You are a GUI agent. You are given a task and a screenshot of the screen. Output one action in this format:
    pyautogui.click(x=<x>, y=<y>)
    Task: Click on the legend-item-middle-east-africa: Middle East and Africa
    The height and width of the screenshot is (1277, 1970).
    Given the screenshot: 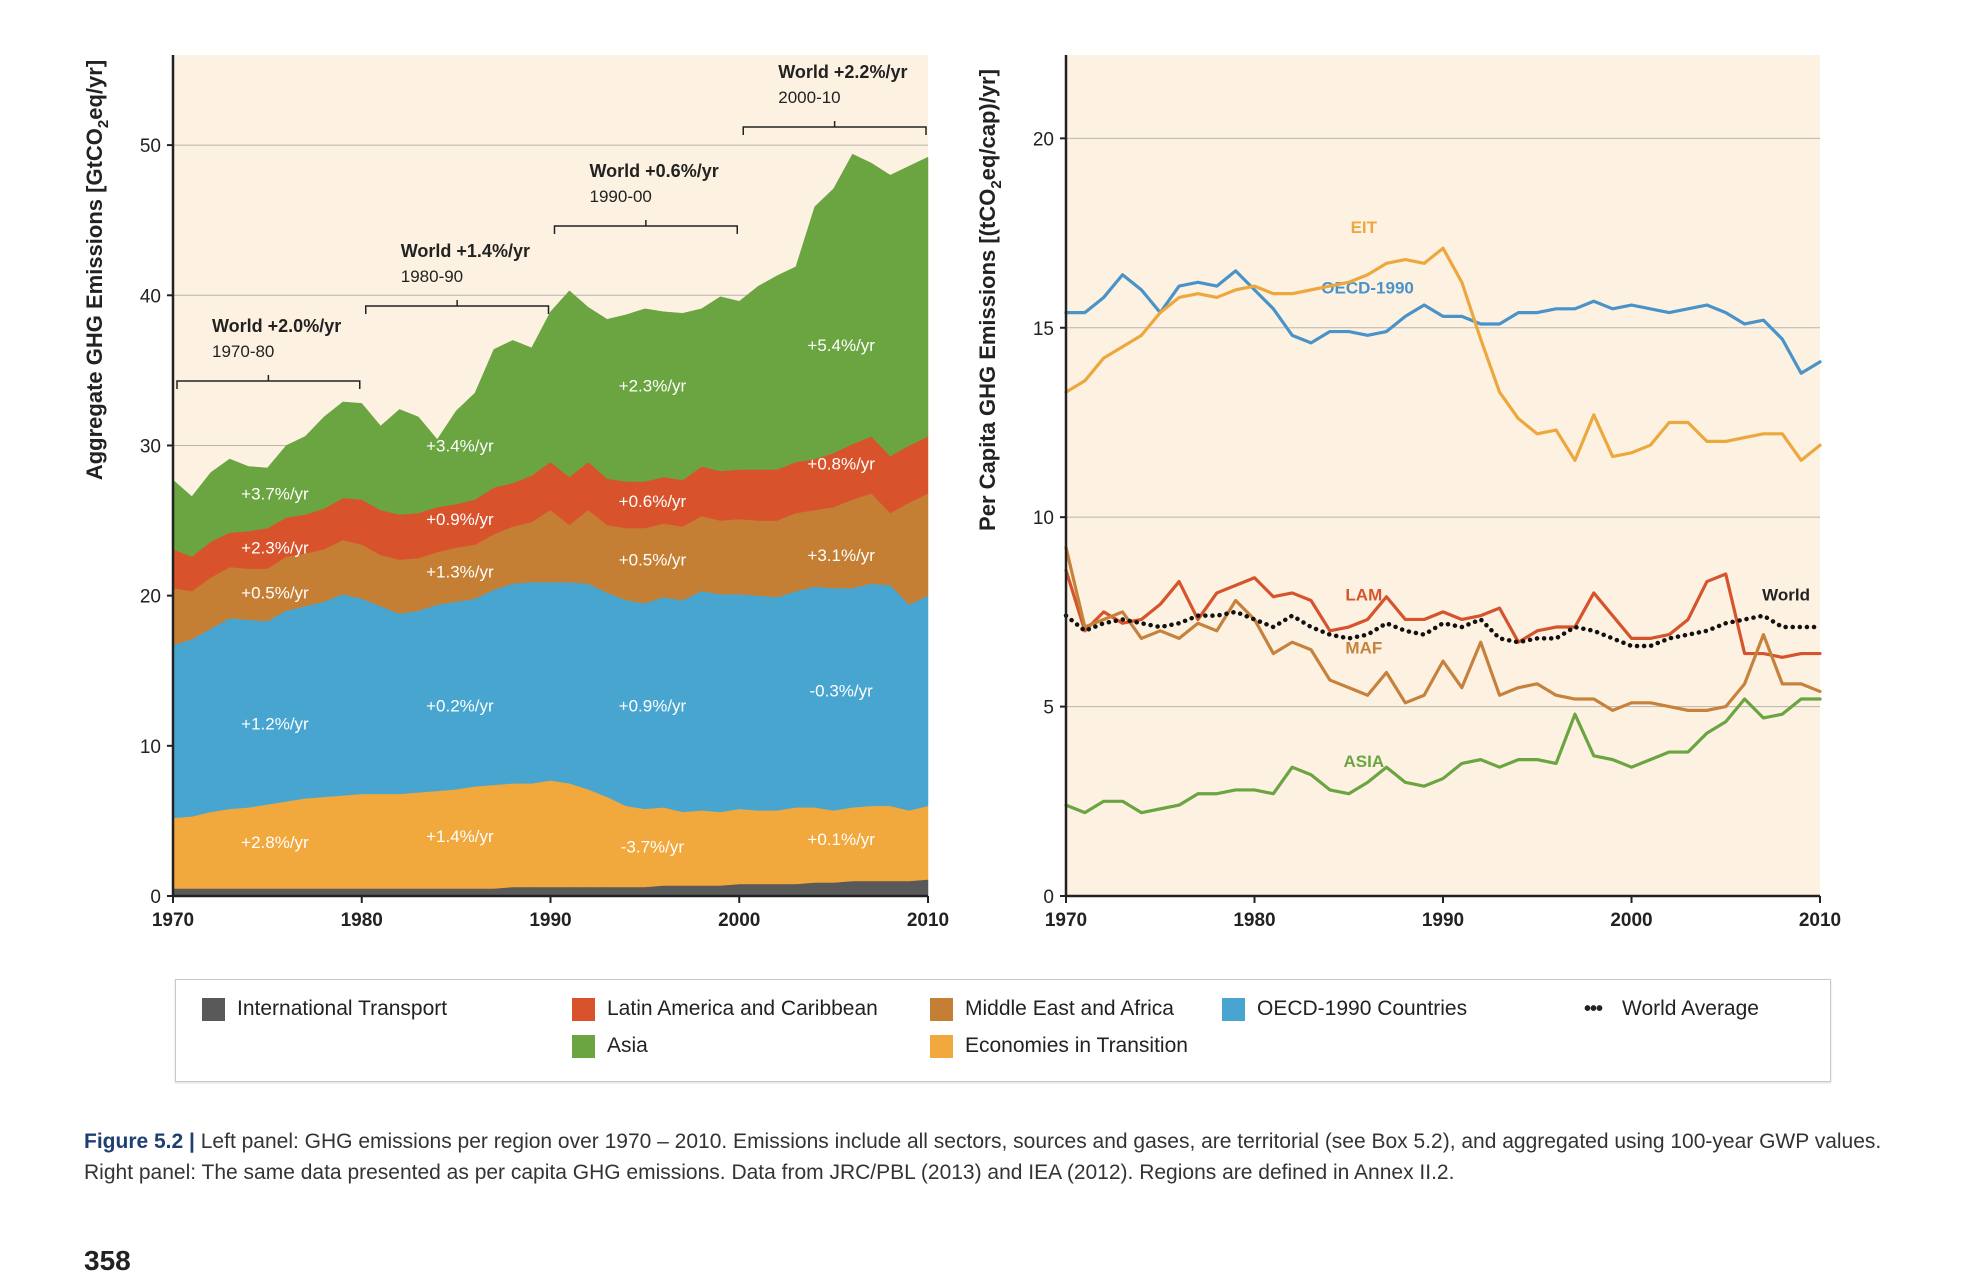 What is the action you would take?
    pyautogui.click(x=1052, y=1009)
    